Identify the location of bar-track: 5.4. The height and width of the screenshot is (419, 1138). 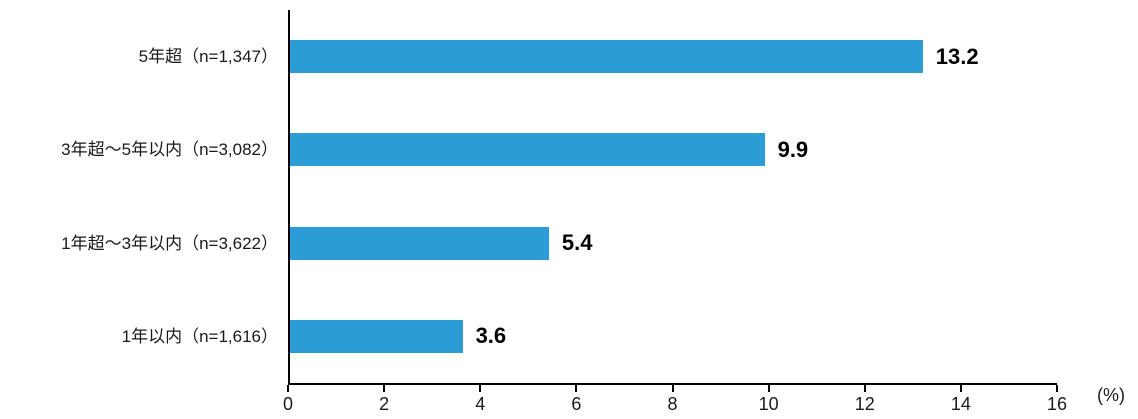
(673, 243).